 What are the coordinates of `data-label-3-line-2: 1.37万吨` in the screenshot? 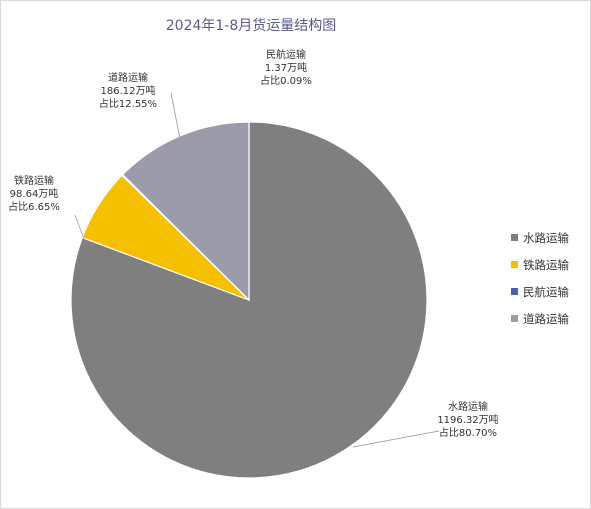 It's located at (286, 67).